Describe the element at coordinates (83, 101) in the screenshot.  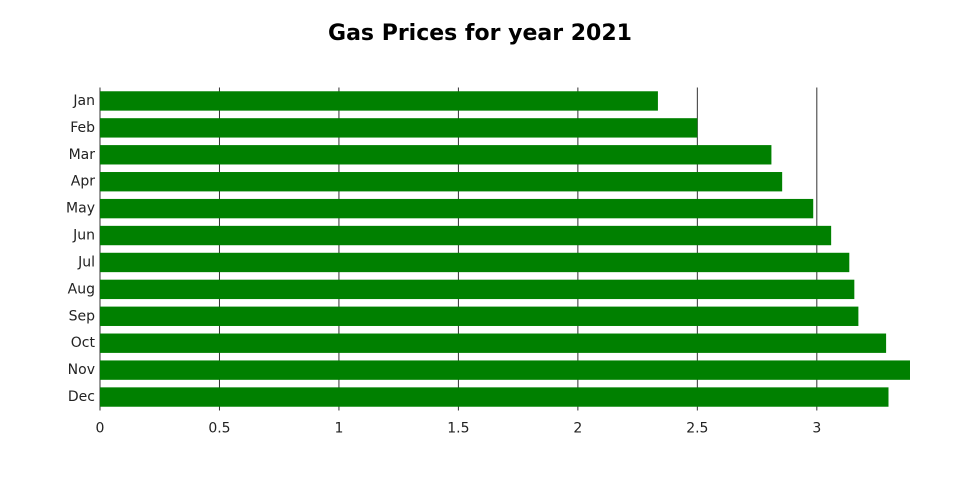
I see `y-tick-label: Jan` at that location.